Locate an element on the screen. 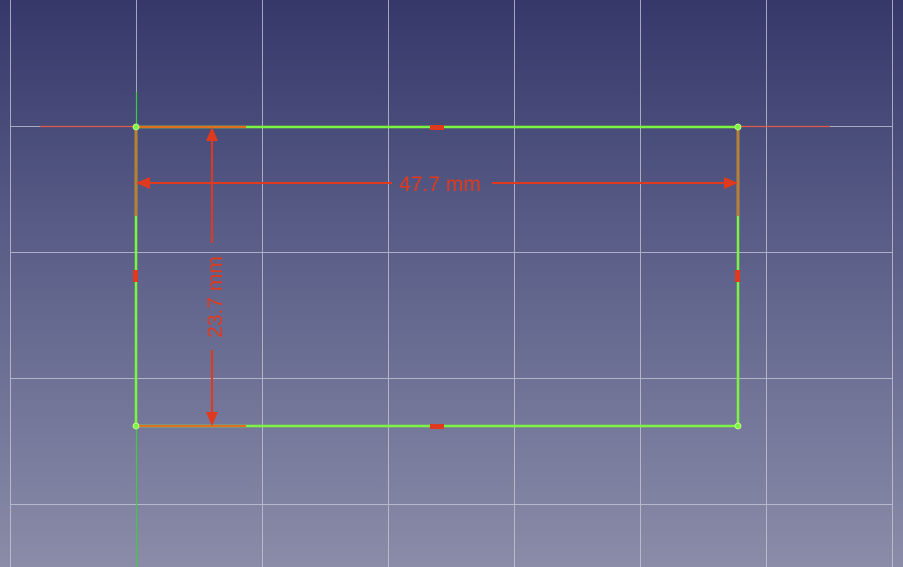  vertical-dimension: 23.7 mm is located at coordinates (215, 276).